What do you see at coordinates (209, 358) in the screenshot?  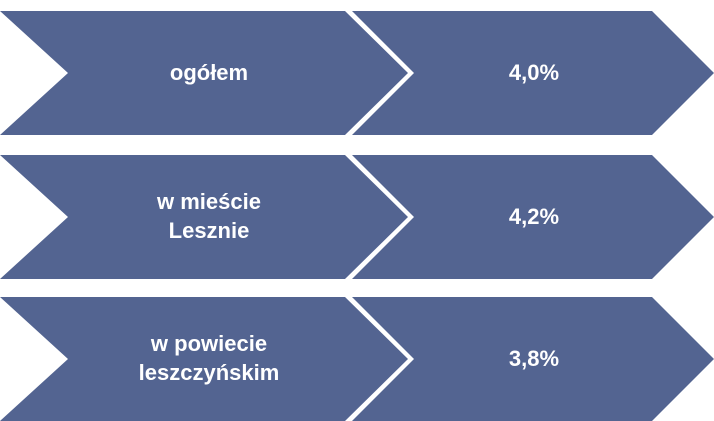 I see `label-chevron-text: w powiecie leszczyńskim` at bounding box center [209, 358].